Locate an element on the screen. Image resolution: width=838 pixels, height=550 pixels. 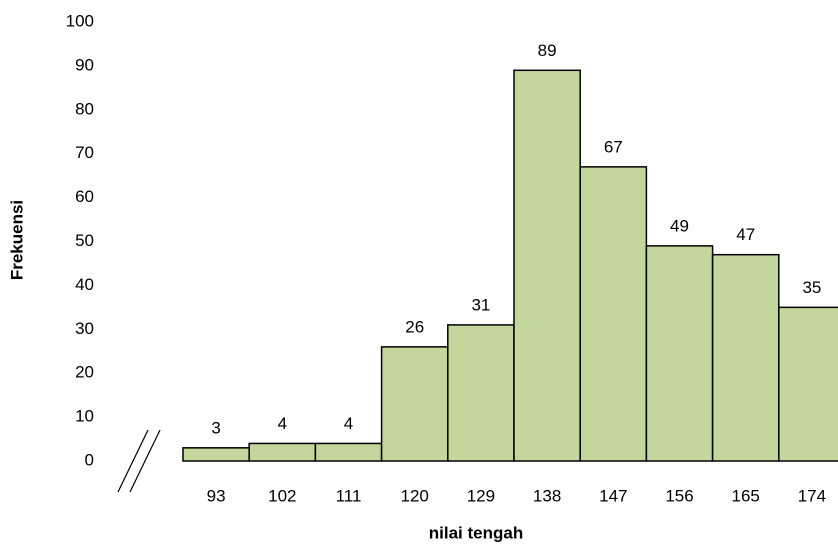
x-tick-label: 93 is located at coordinates (216, 495).